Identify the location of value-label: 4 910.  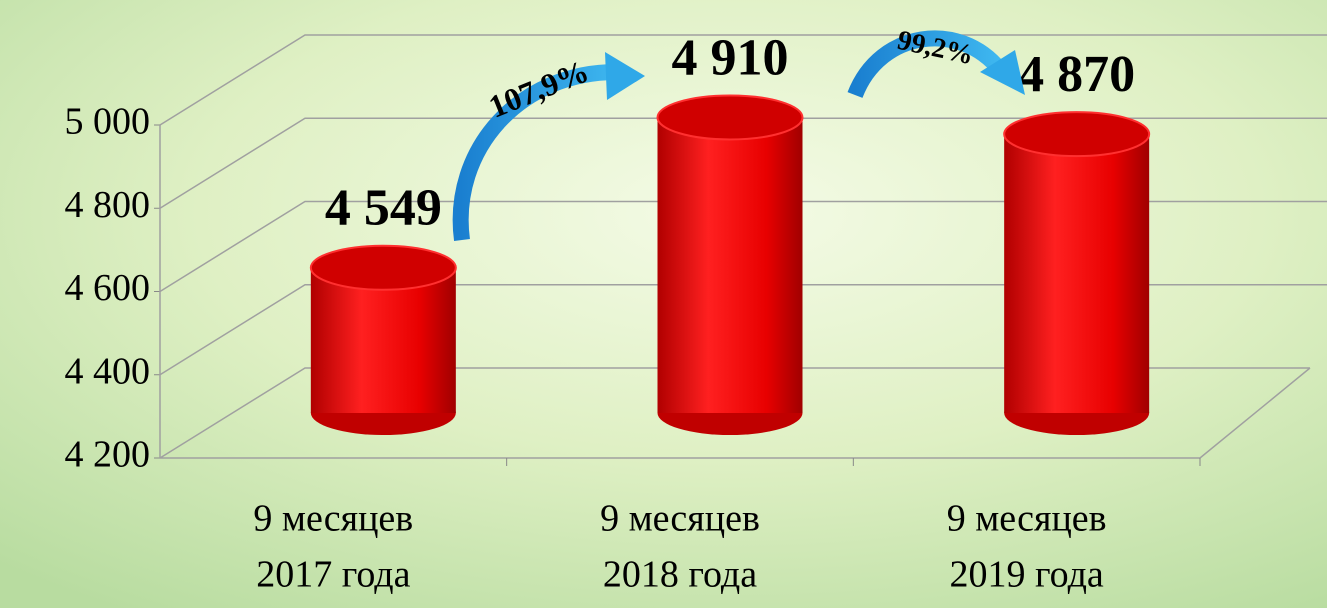
(730, 57).